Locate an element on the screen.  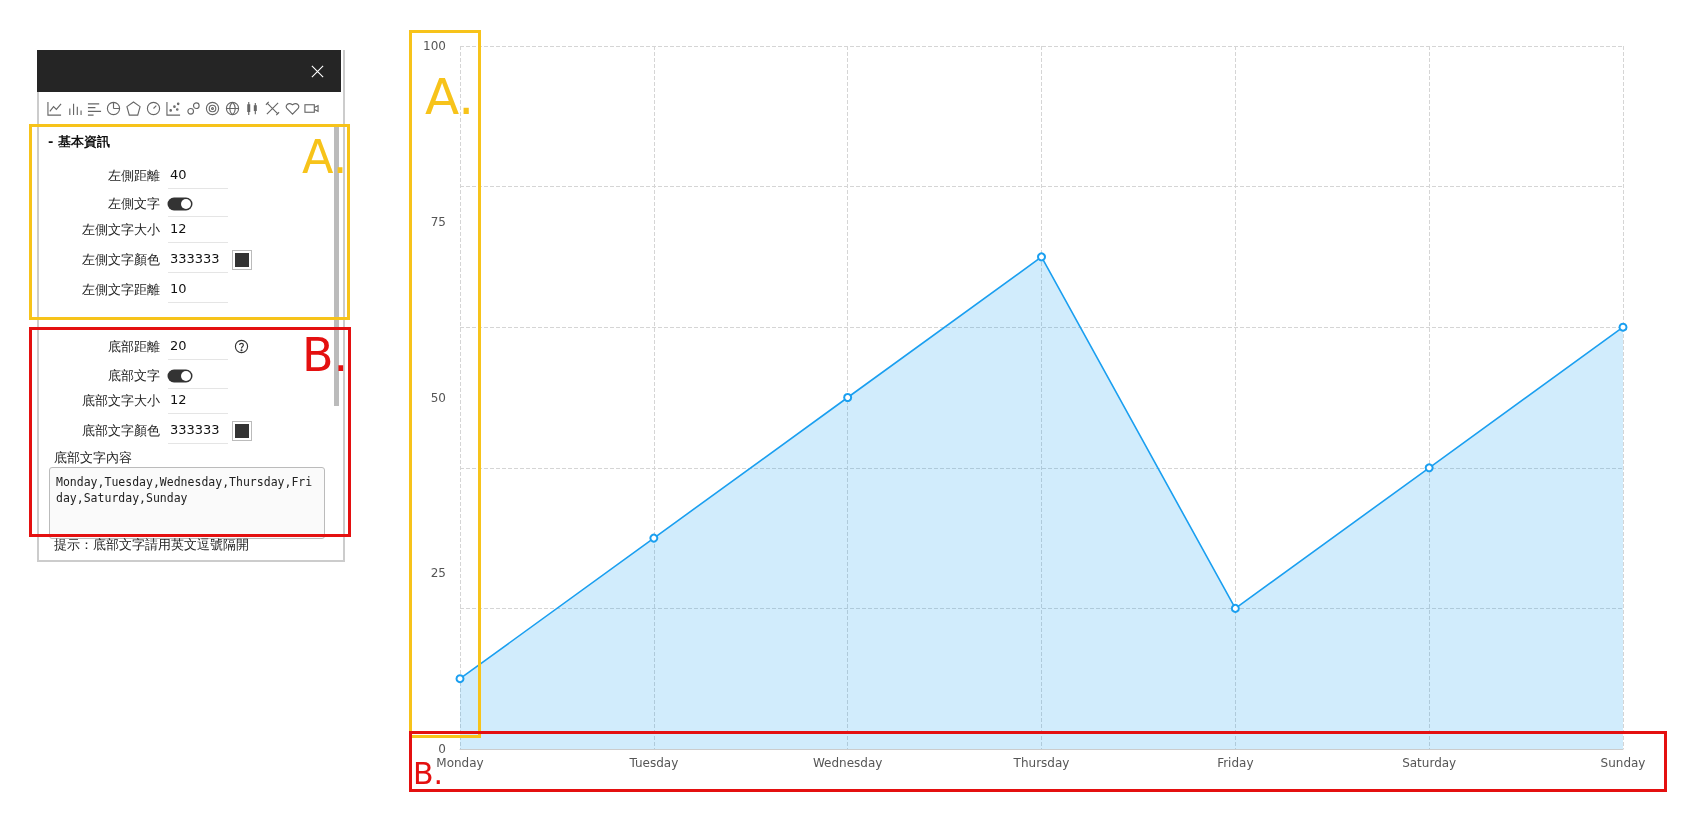
text: - 基本資訊 is located at coordinates (79, 142).